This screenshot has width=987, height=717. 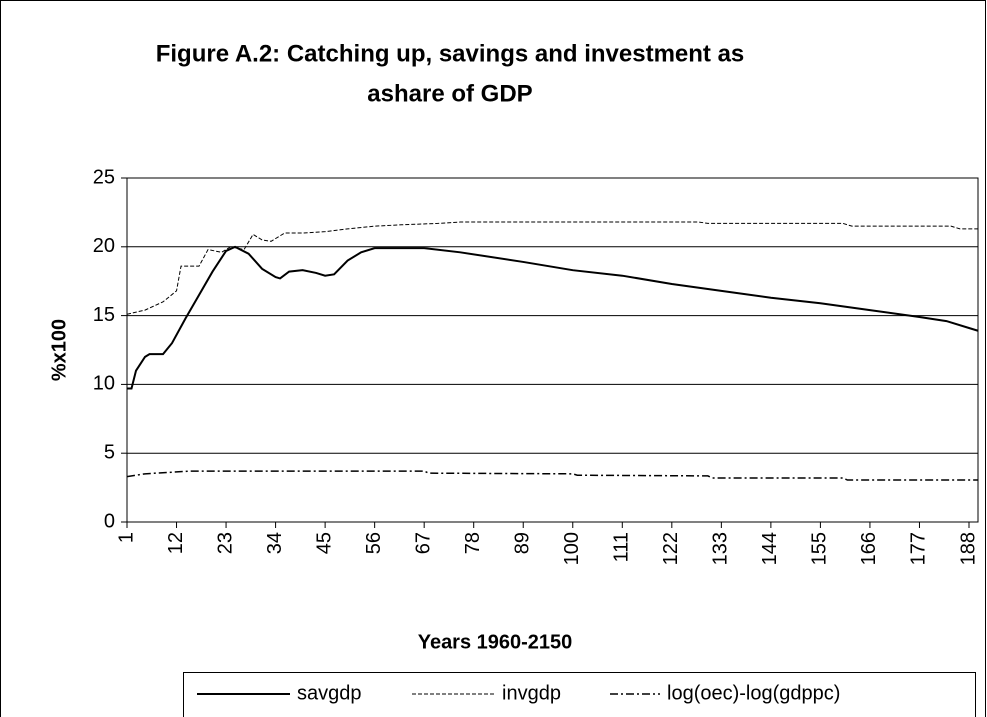 I want to click on y-tick-label: 15, so click(x=104, y=315).